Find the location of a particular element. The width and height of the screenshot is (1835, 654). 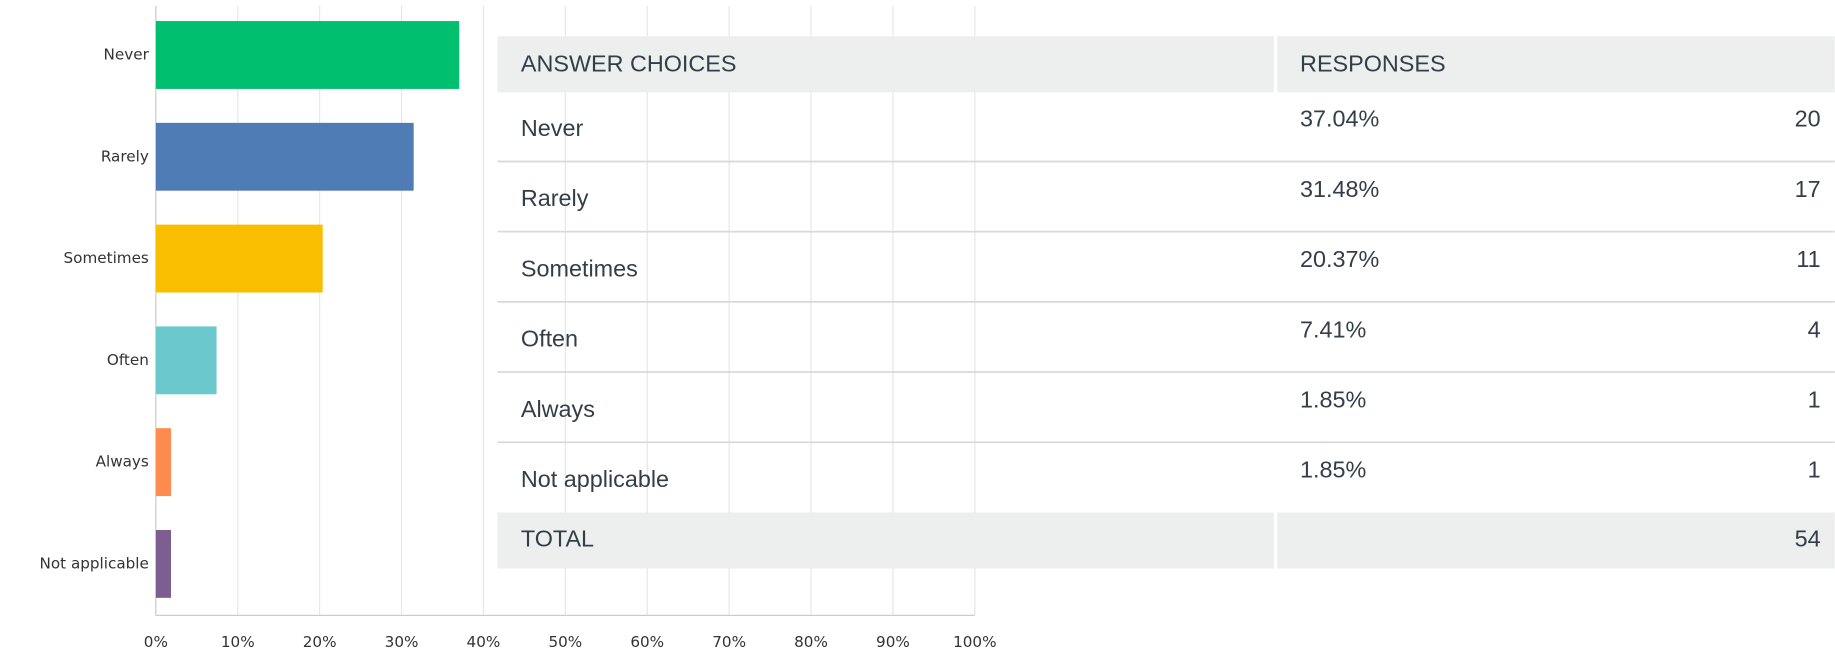

x-tick-label: 70% is located at coordinates (729, 642).